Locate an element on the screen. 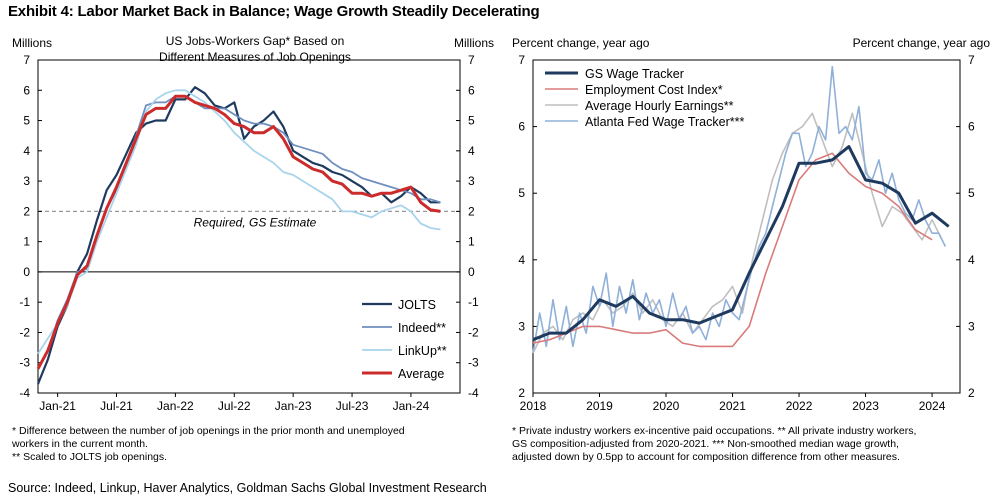 The width and height of the screenshot is (995, 501). left-xtick-label: Jan-23 is located at coordinates (293, 406).